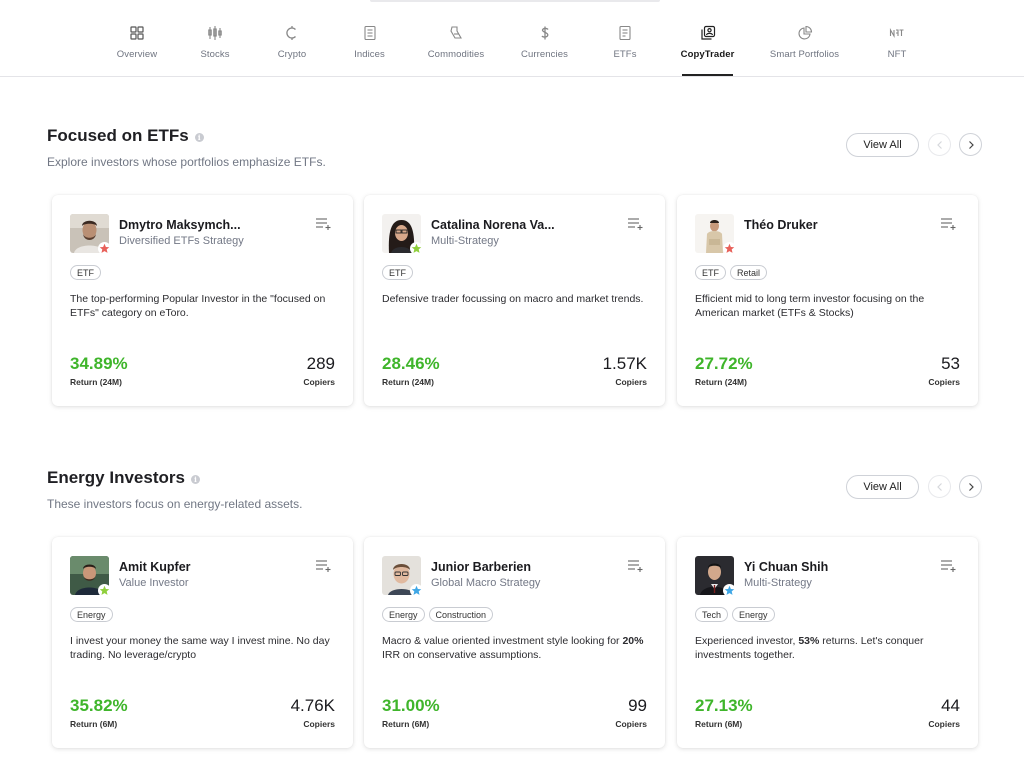  I want to click on nav-label: Stocks, so click(215, 54).